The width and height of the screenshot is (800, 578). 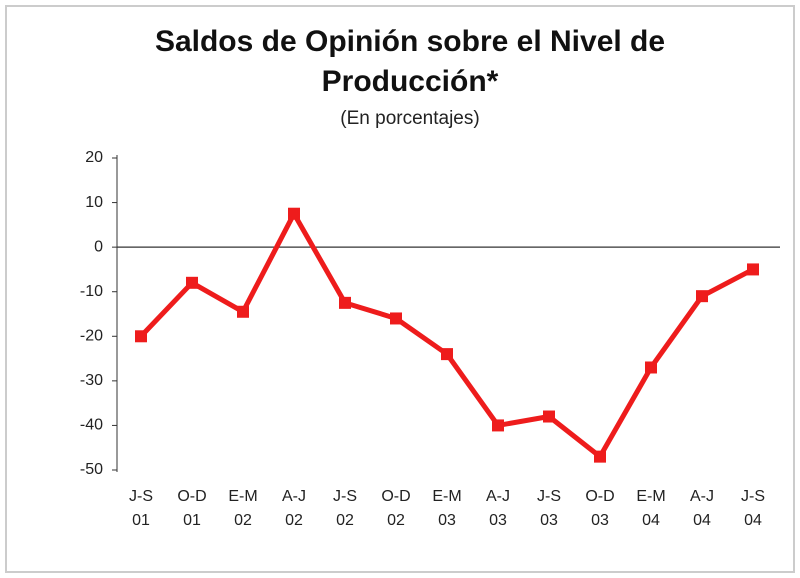 What do you see at coordinates (91, 336) in the screenshot?
I see `y-tick-label: -20` at bounding box center [91, 336].